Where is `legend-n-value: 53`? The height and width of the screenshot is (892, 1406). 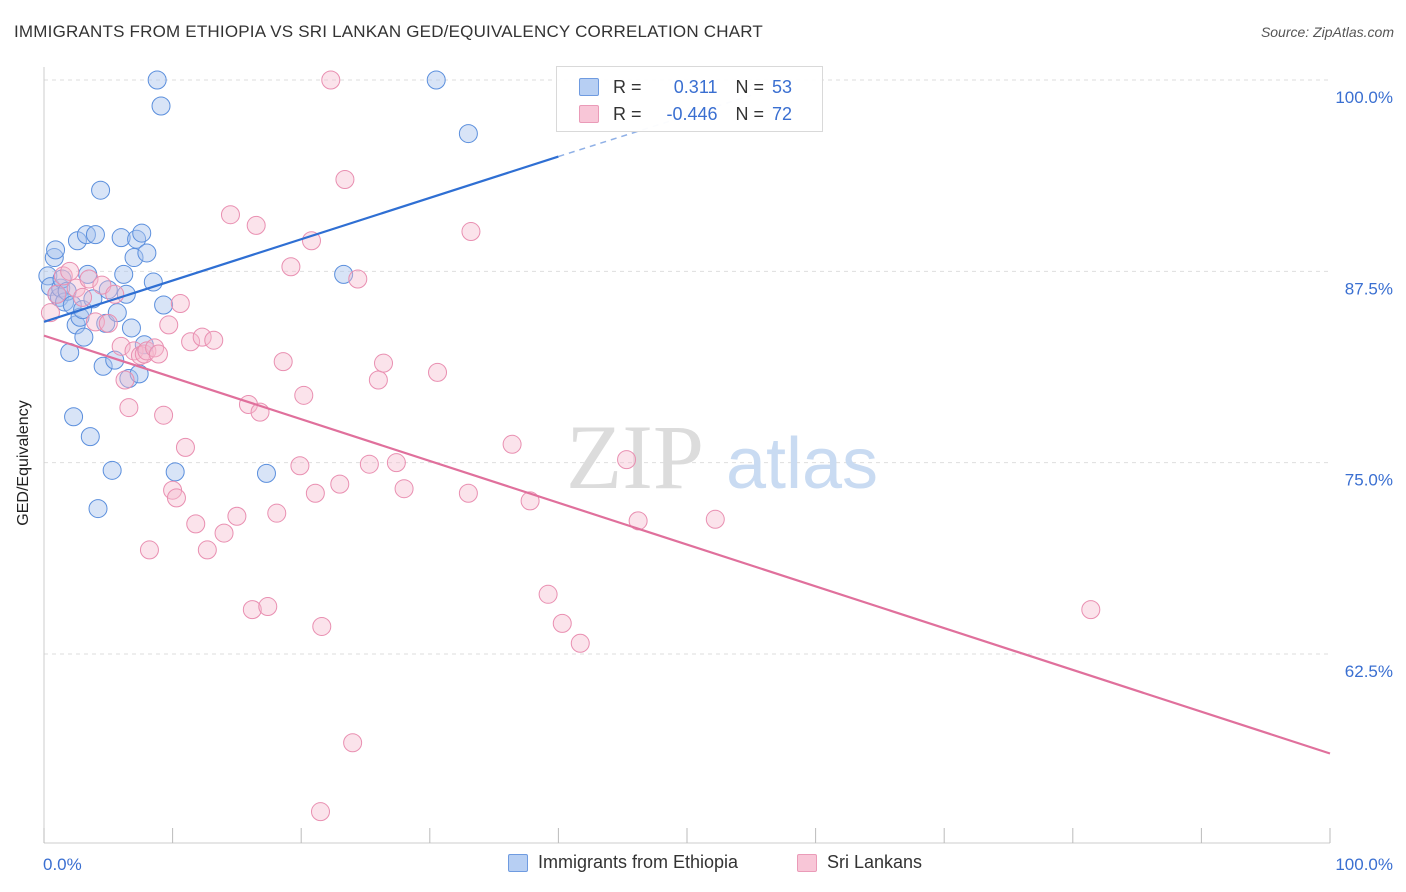 legend-n-value: 53 is located at coordinates (782, 86).